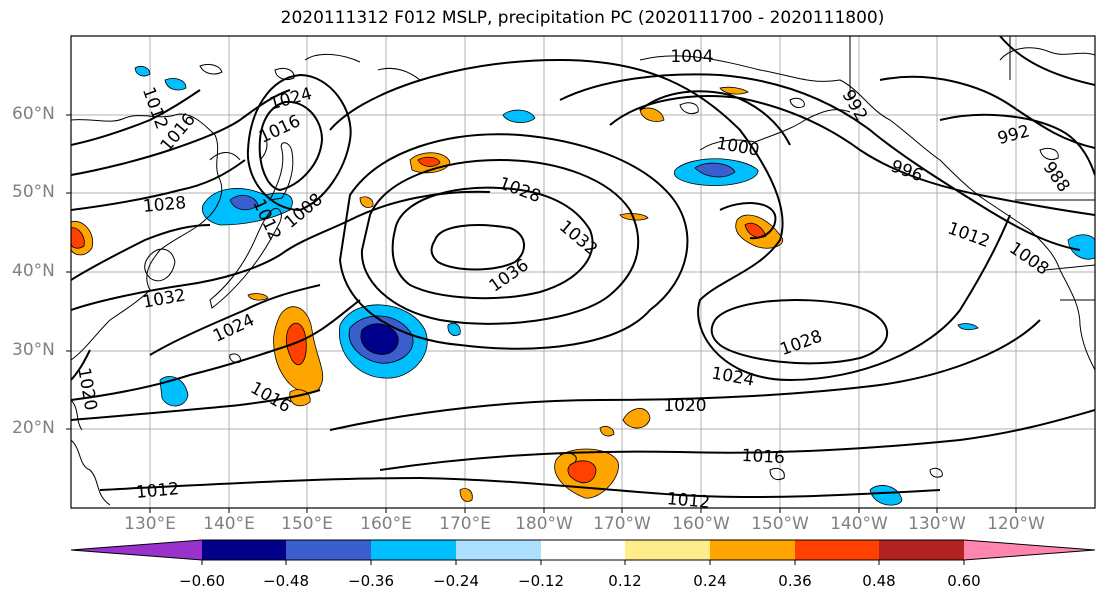  I want to click on colorbar-ticks, so click(583, 562).